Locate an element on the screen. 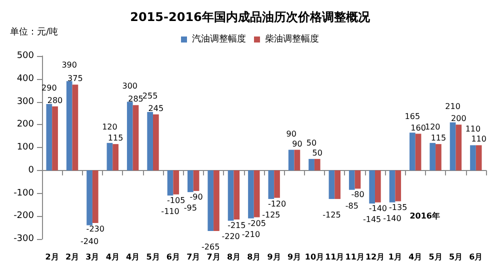 The image size is (500, 271). data-label: -105 is located at coordinates (176, 200).